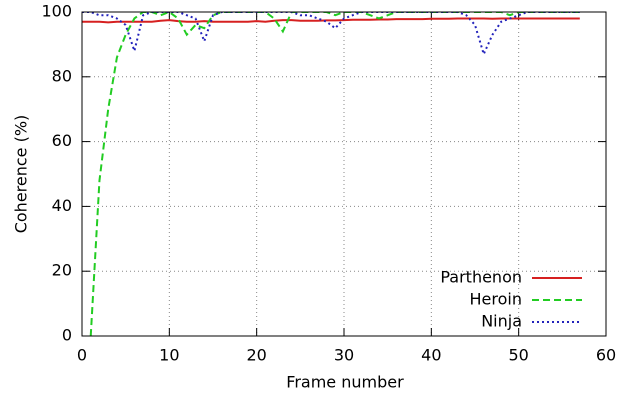 This screenshot has height=402, width=640. Describe the element at coordinates (169, 355) in the screenshot. I see `x-tick-label: 10` at that location.